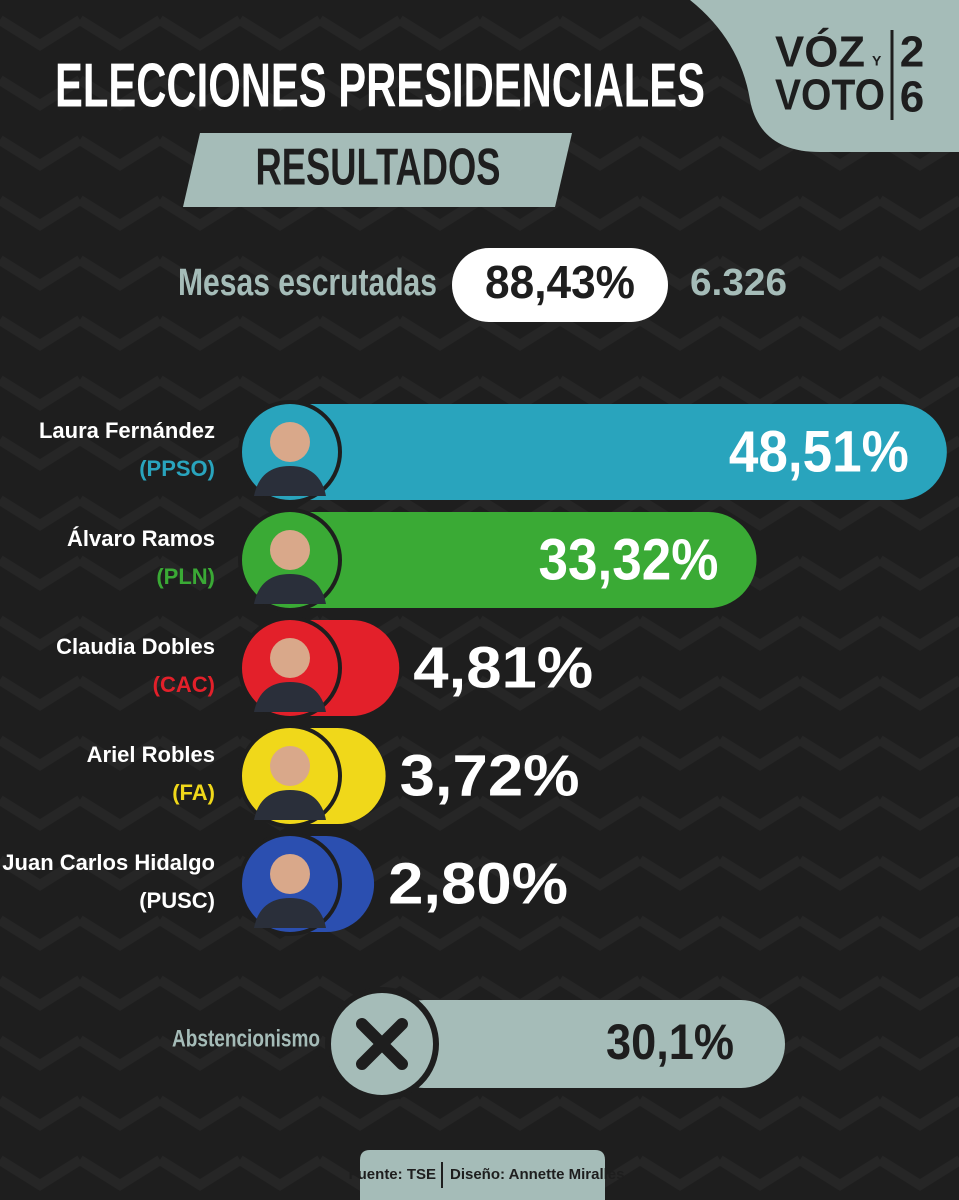 The width and height of the screenshot is (959, 1200). What do you see at coordinates (582, 1044) in the screenshot?
I see `abstention-pill` at bounding box center [582, 1044].